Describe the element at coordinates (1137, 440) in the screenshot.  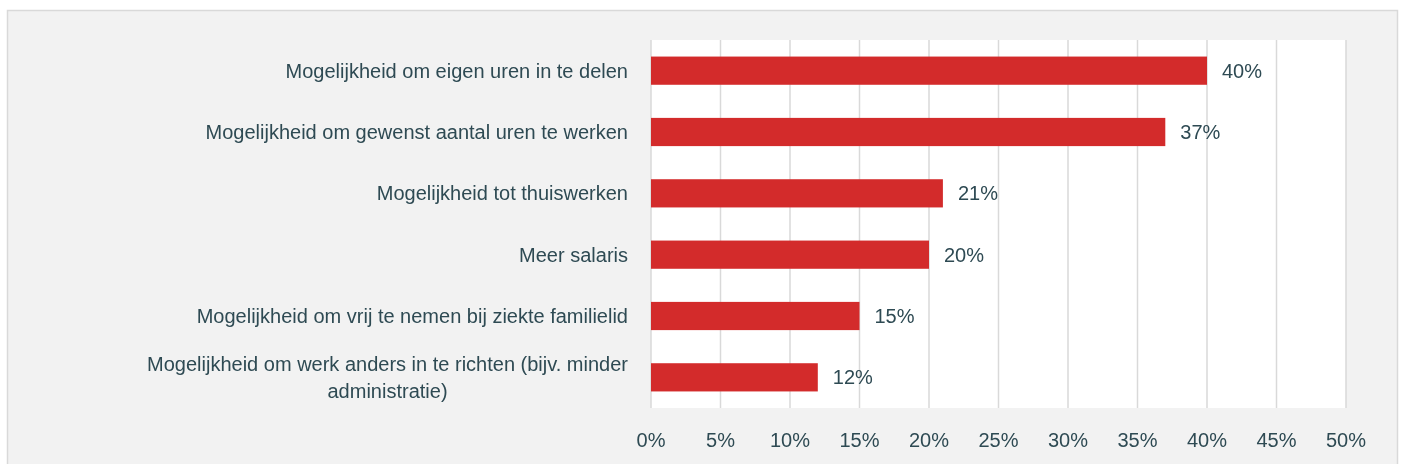
I see `x-tick-label: 35%` at that location.